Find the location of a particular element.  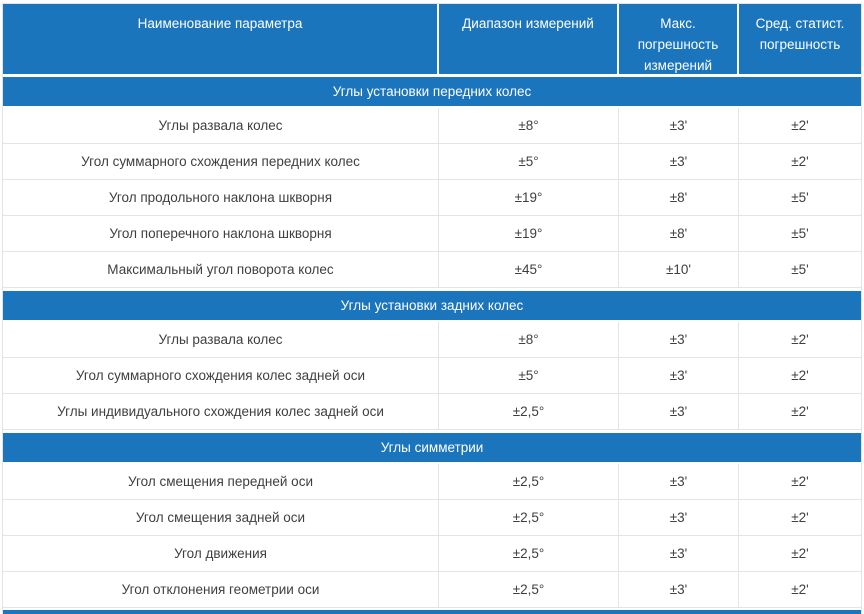

cutoff-next-section-bar is located at coordinates (432, 612).